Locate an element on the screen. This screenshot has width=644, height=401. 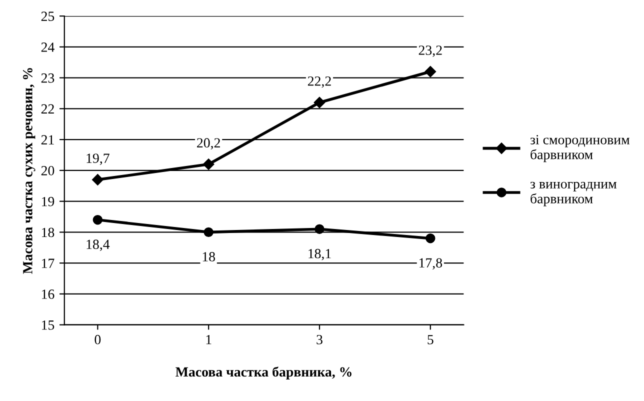
y-tick-label: 22 is located at coordinates (47, 109).